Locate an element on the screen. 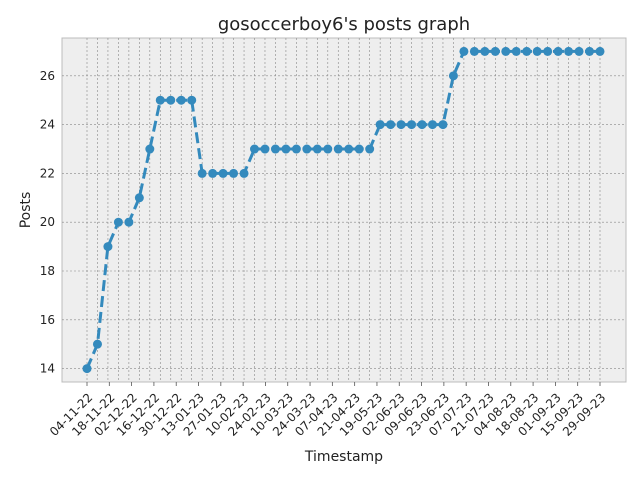  x-axis-title: Timestamp is located at coordinates (343, 457).